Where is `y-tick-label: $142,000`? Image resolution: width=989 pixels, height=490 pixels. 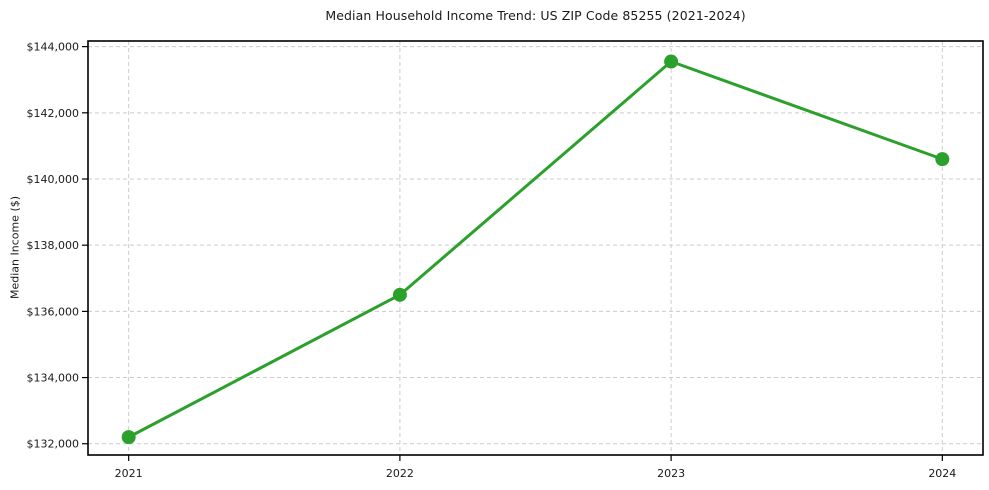
y-tick-label: $142,000 is located at coordinates (53, 113).